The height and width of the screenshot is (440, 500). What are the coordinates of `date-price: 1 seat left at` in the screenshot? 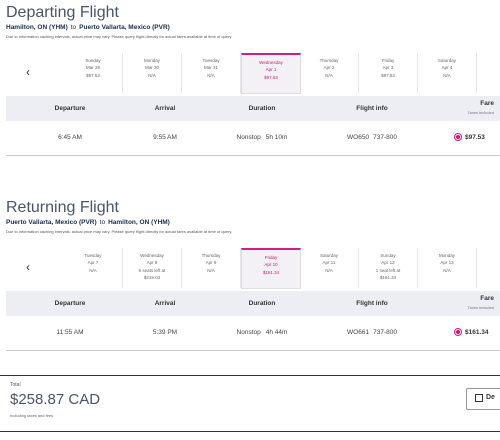 It's located at (388, 270).